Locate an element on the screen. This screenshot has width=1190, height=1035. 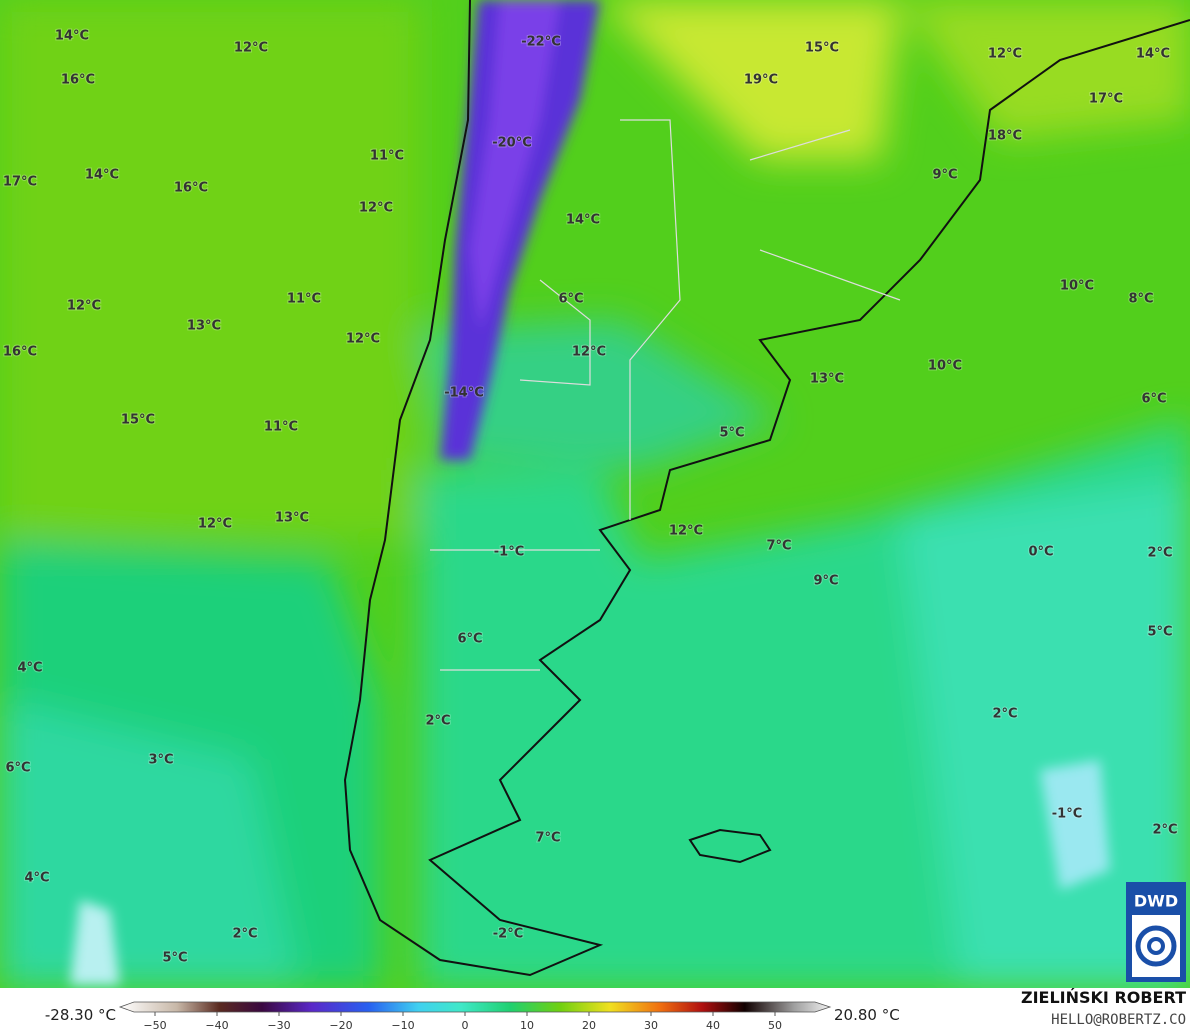
colorbar-tick-label: 30 is located at coordinates (651, 1025).